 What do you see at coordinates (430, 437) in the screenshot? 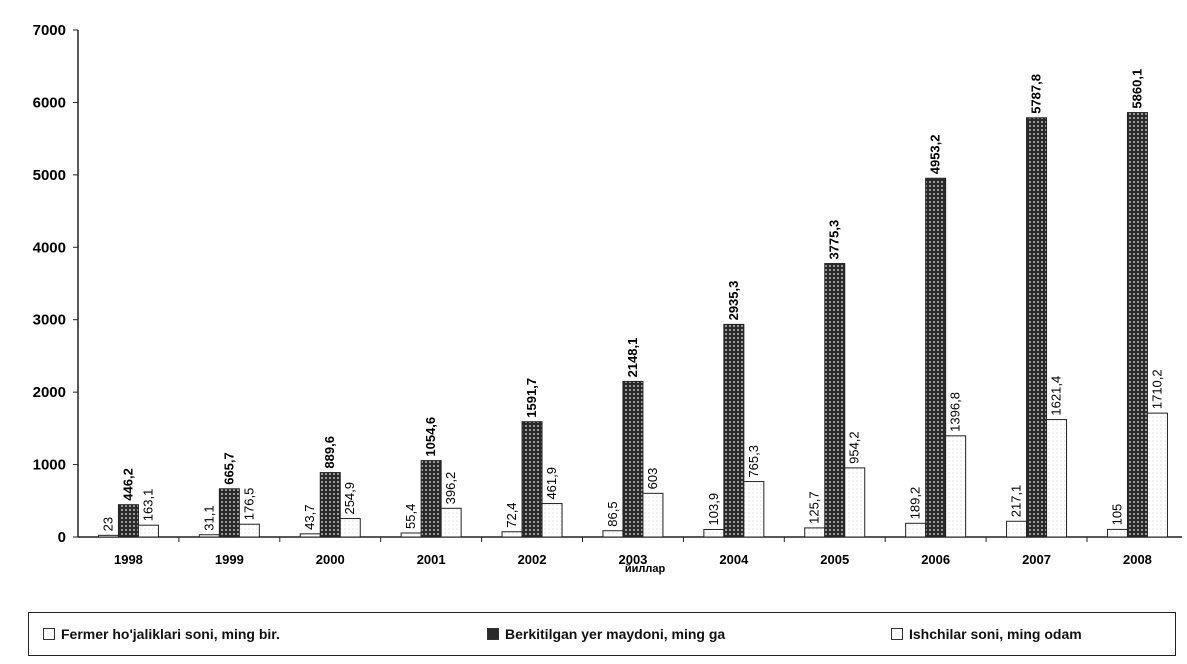
I see `data-label-berkitilgan: 1054,6` at bounding box center [430, 437].